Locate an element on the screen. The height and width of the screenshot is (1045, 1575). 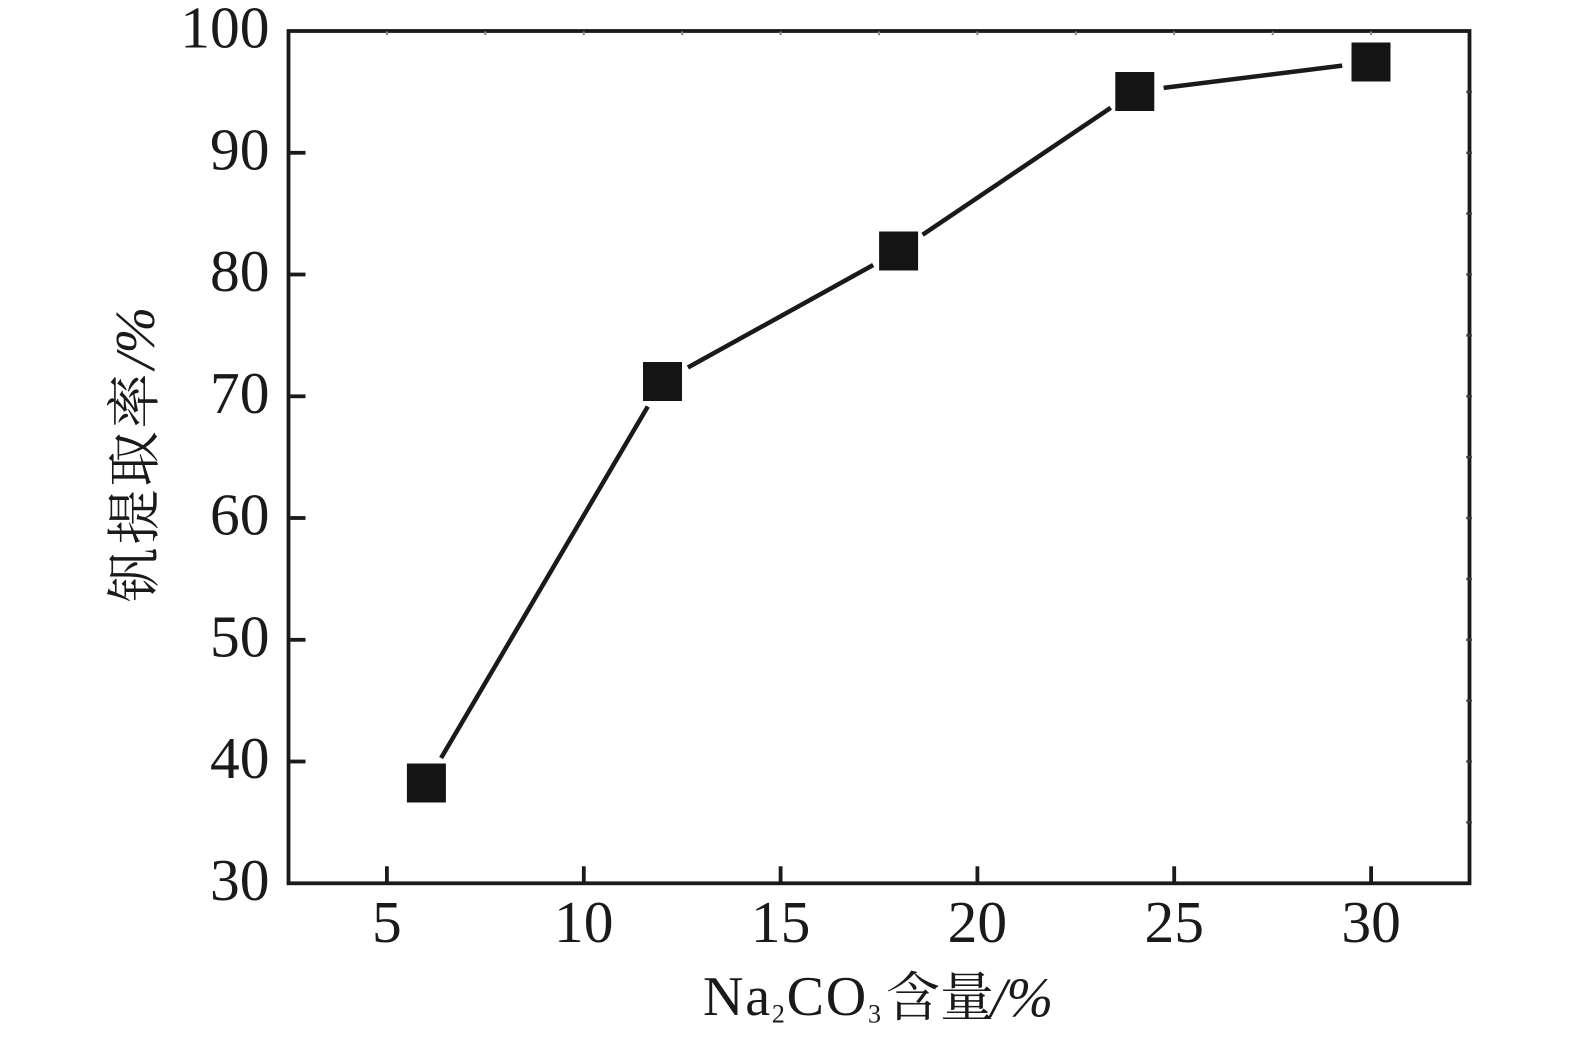
svg-text: 5 is located at coordinates (387, 922).